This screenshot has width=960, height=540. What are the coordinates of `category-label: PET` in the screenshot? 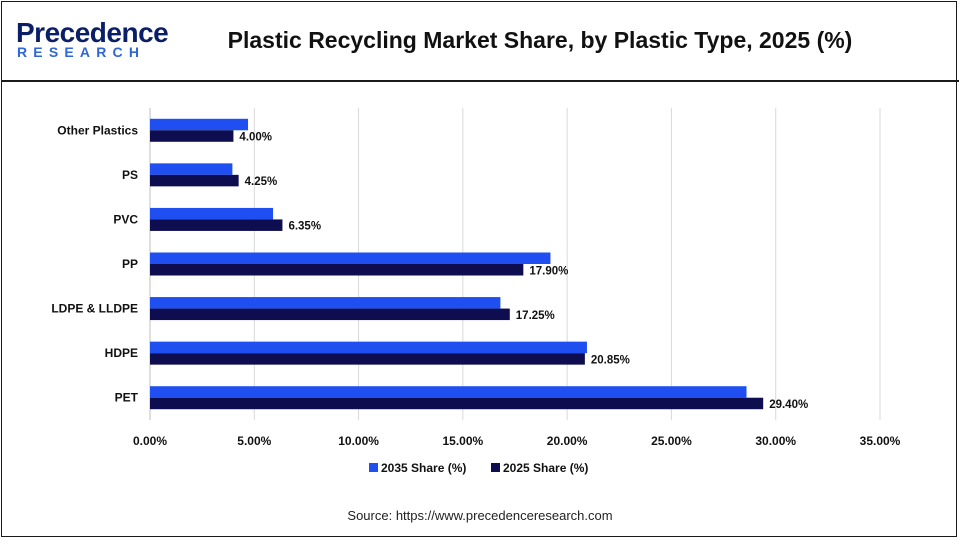 It's located at (127, 398).